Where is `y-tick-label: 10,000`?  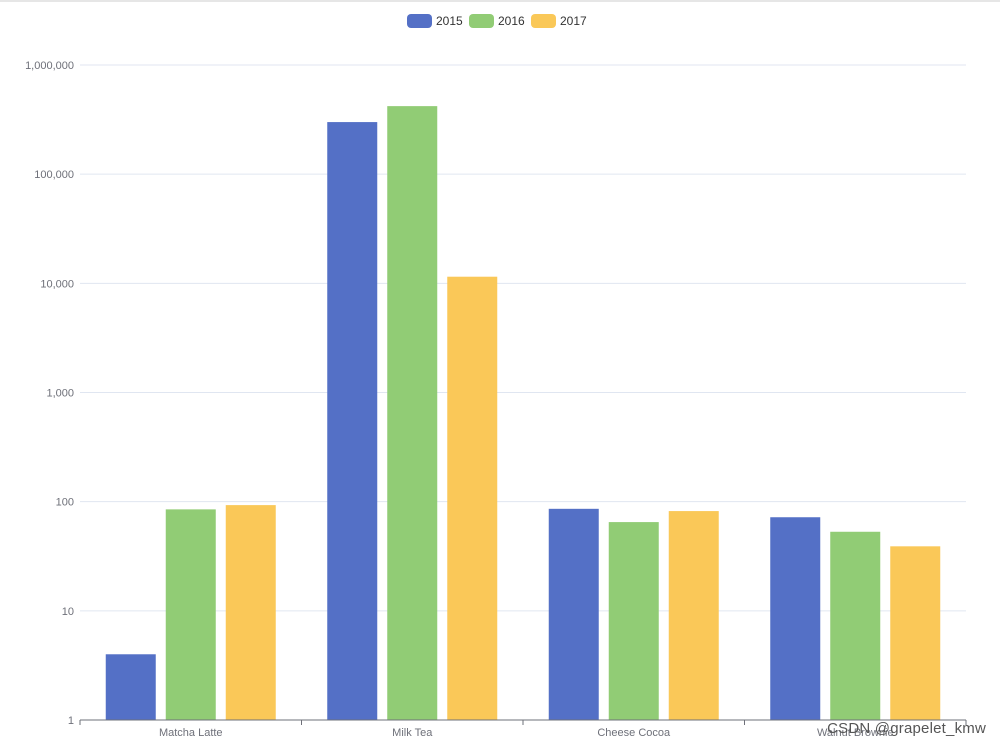 y-tick-label: 10,000 is located at coordinates (57, 284).